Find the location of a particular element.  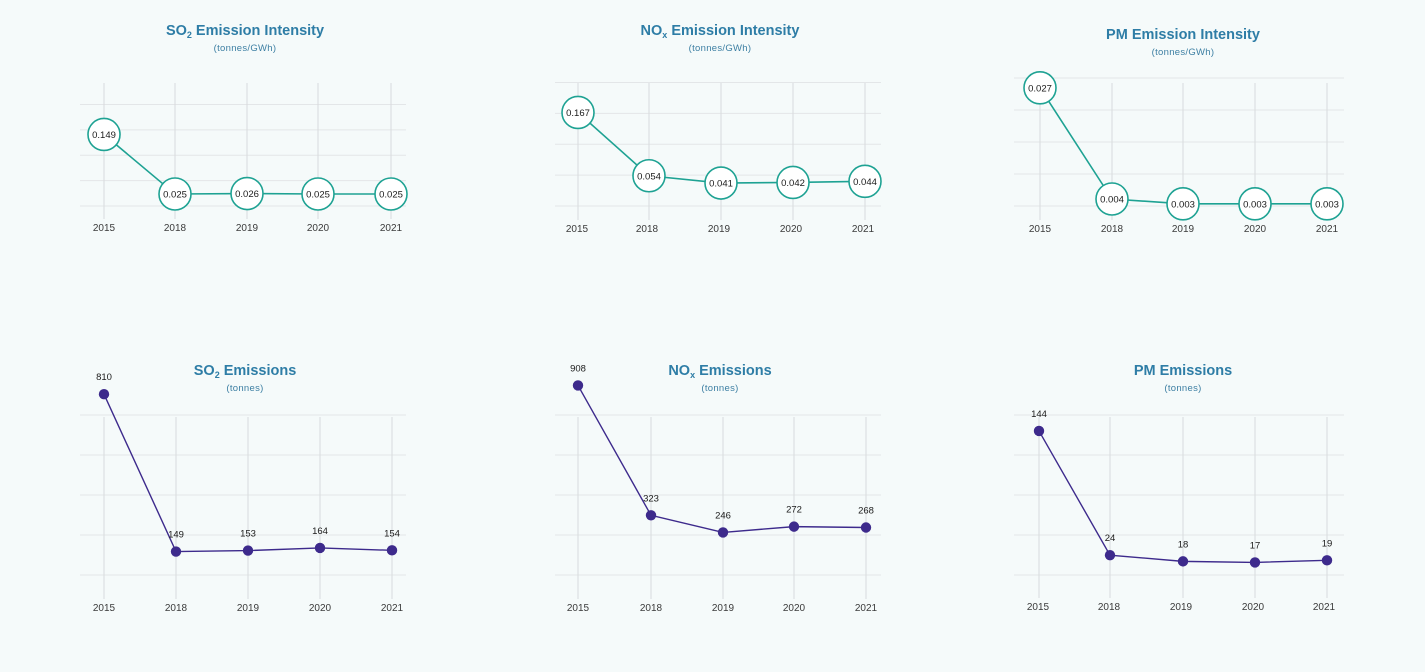

chart-title: PM Emission Intensity is located at coordinates (1183, 35).